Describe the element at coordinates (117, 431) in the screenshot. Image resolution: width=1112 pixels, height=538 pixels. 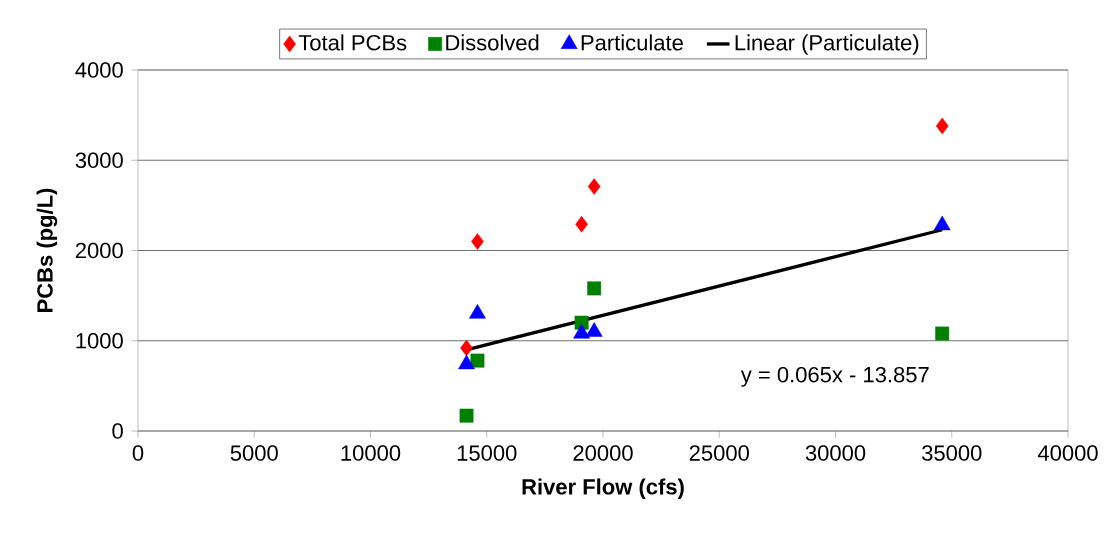
I see `y-tick-label: 0` at that location.